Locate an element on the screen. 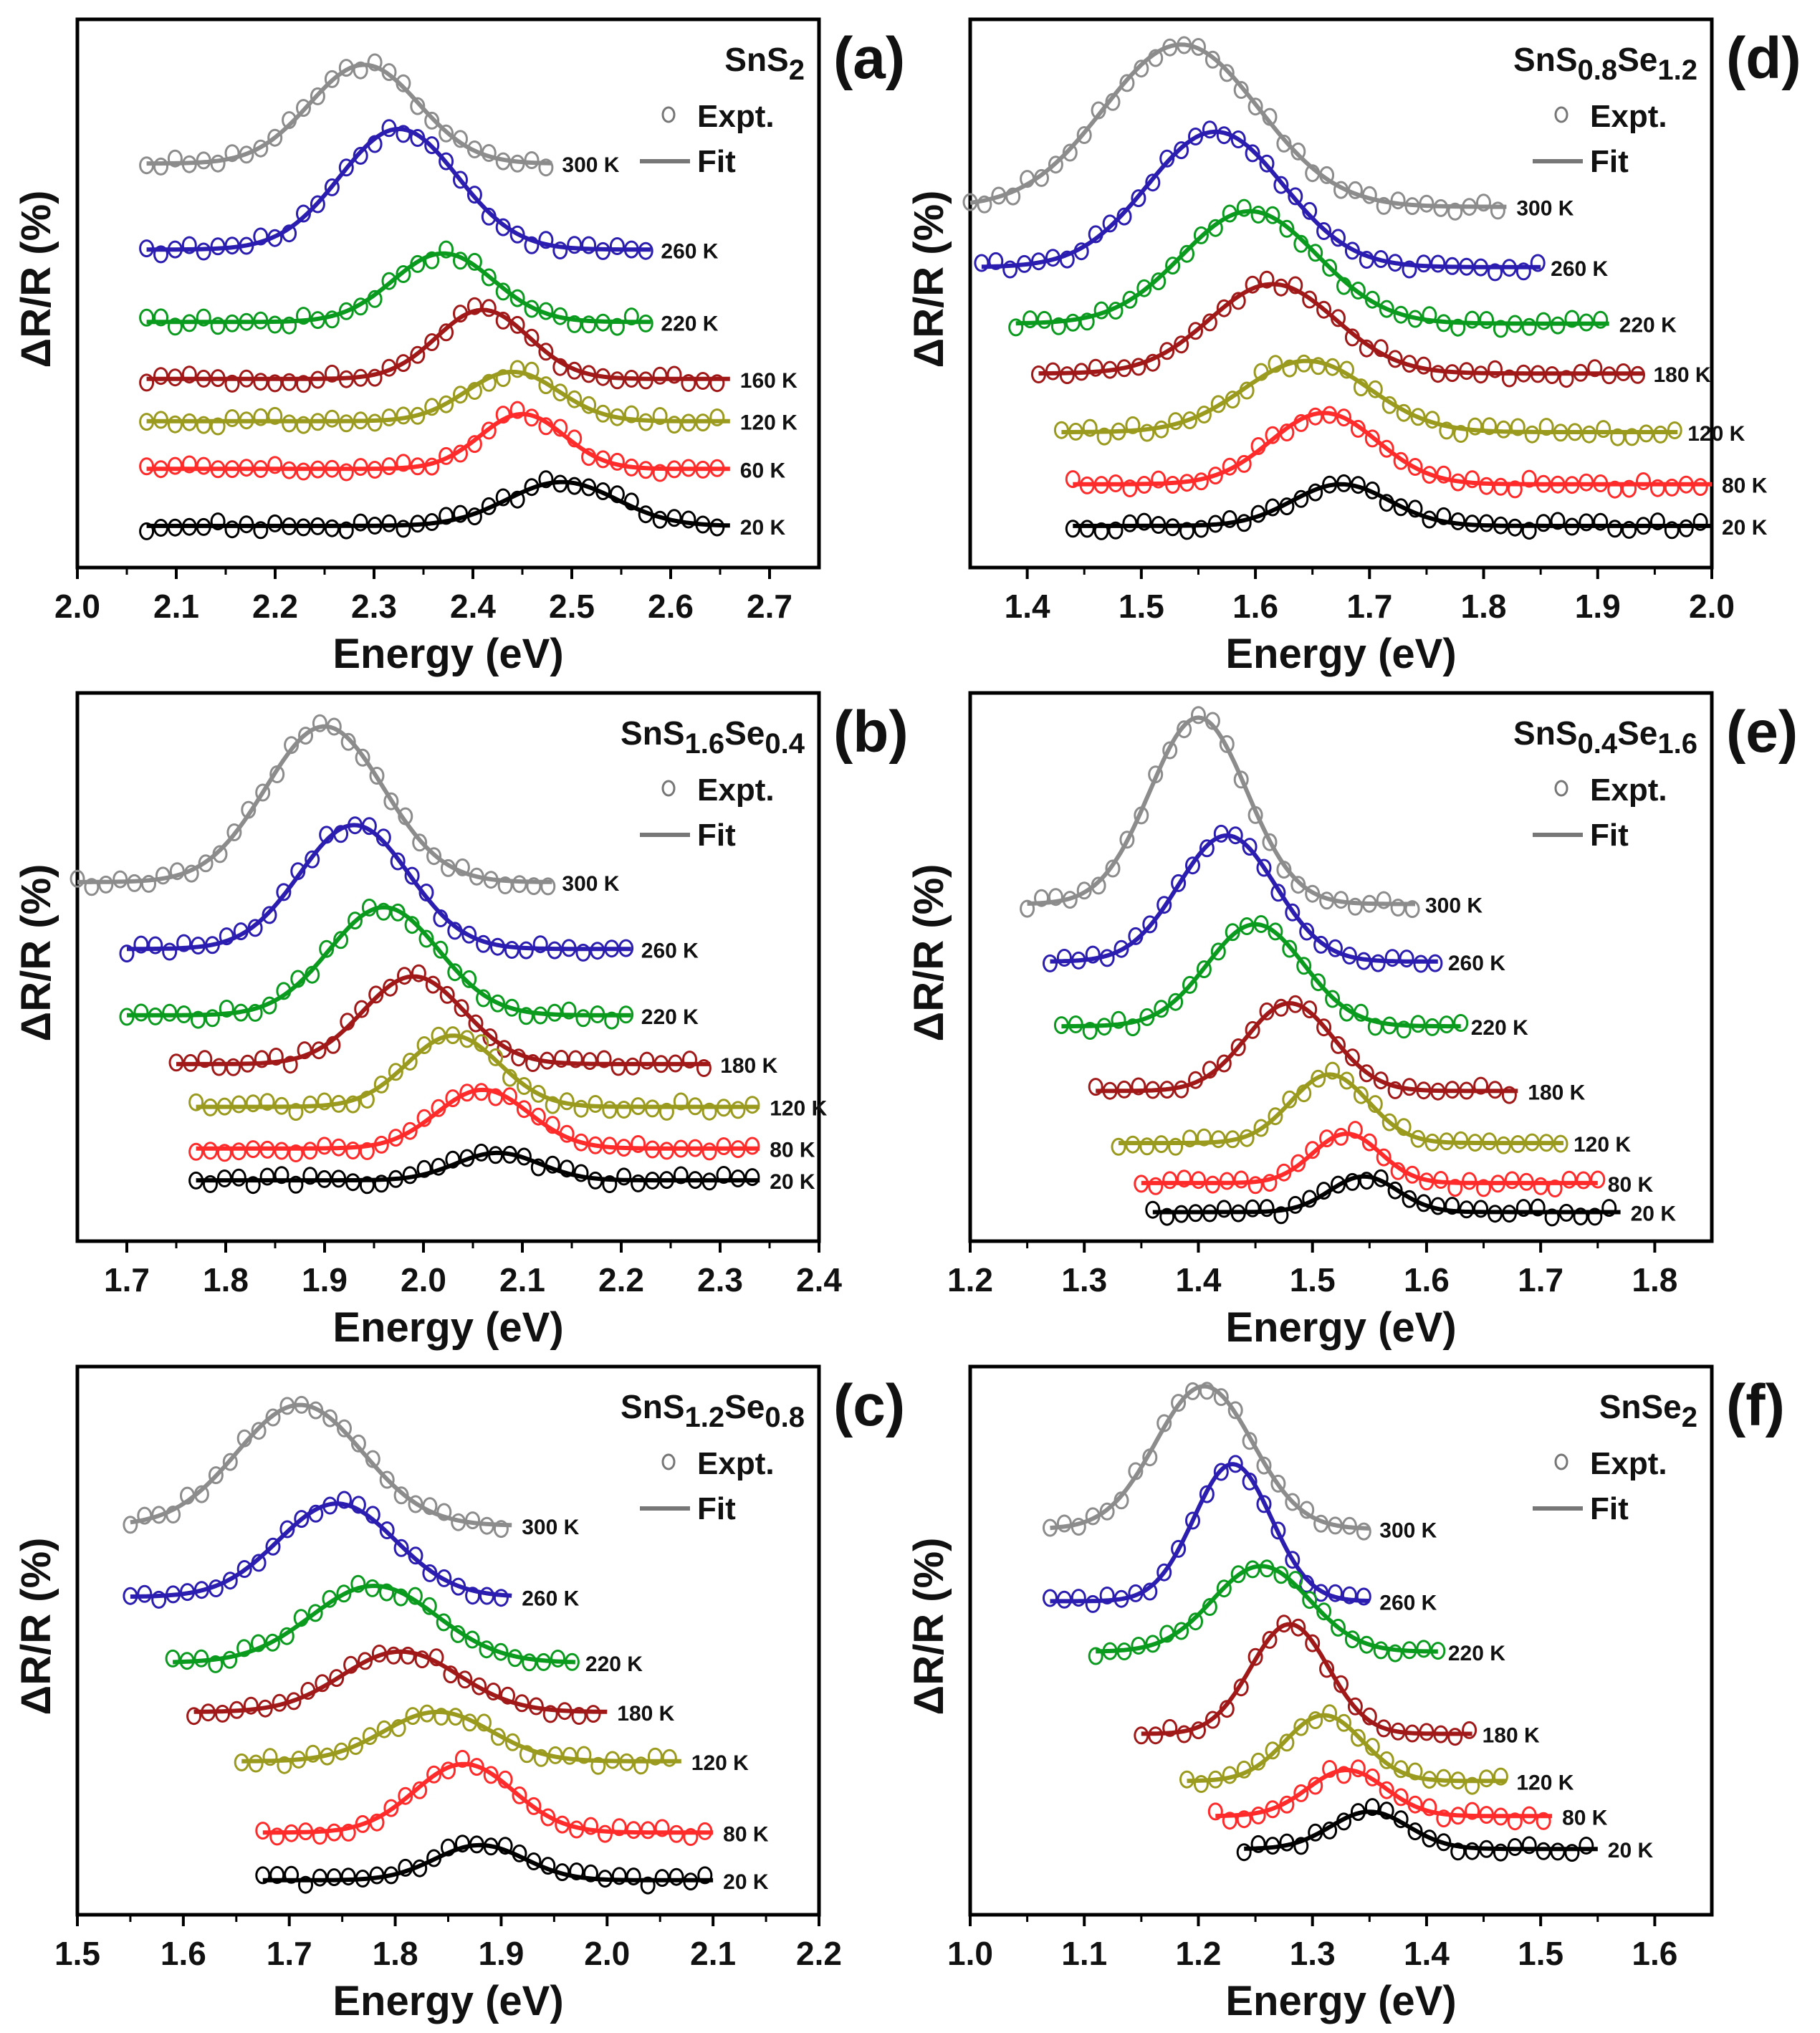  y-axis-label: ΔR/R (%) is located at coordinates (929, 953).